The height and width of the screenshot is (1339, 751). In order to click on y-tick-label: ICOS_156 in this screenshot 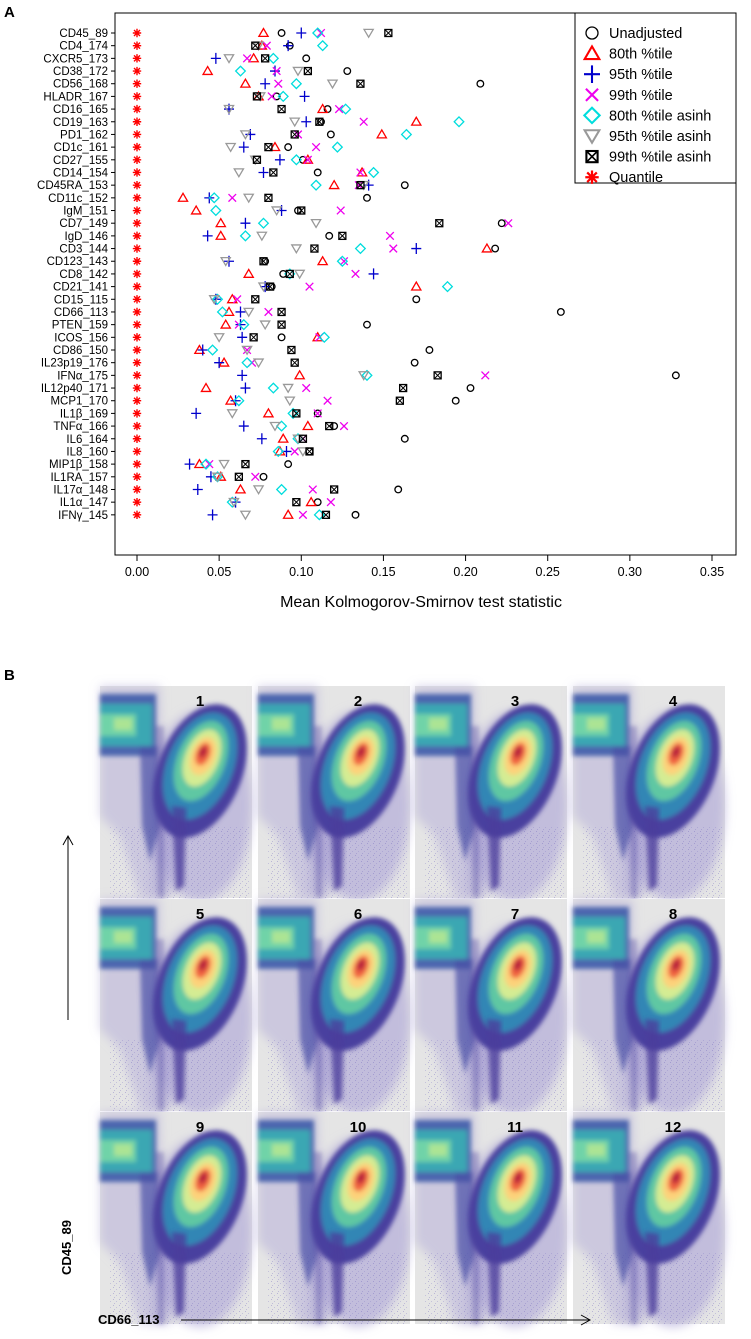, I will do `click(81, 338)`.